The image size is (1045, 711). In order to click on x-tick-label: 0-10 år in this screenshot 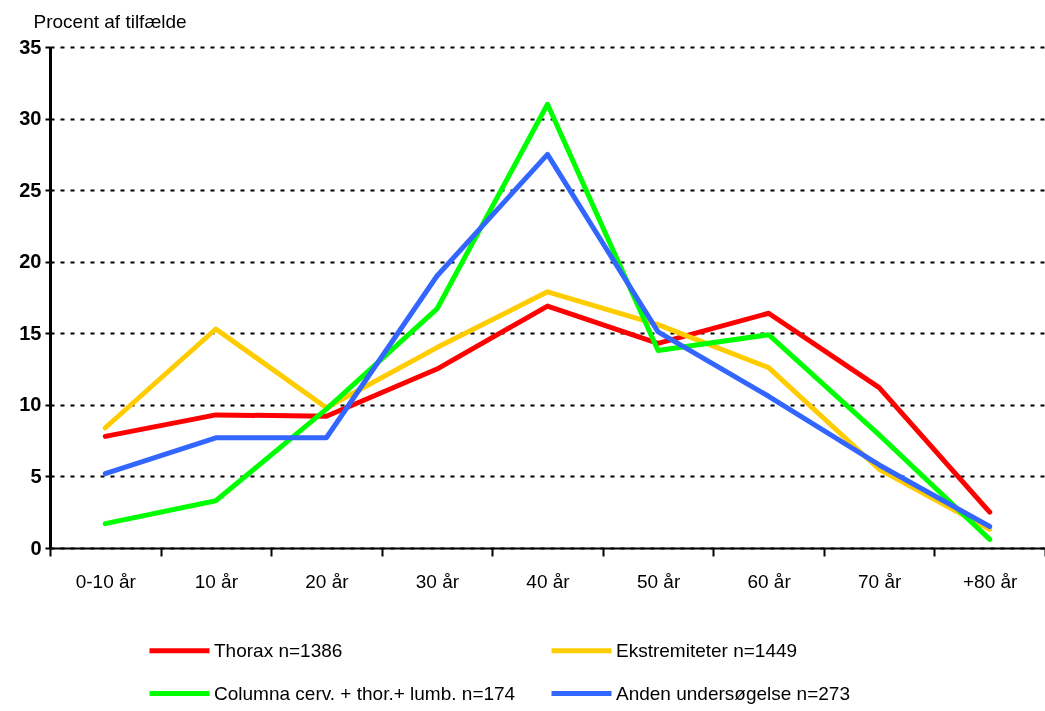, I will do `click(106, 581)`.